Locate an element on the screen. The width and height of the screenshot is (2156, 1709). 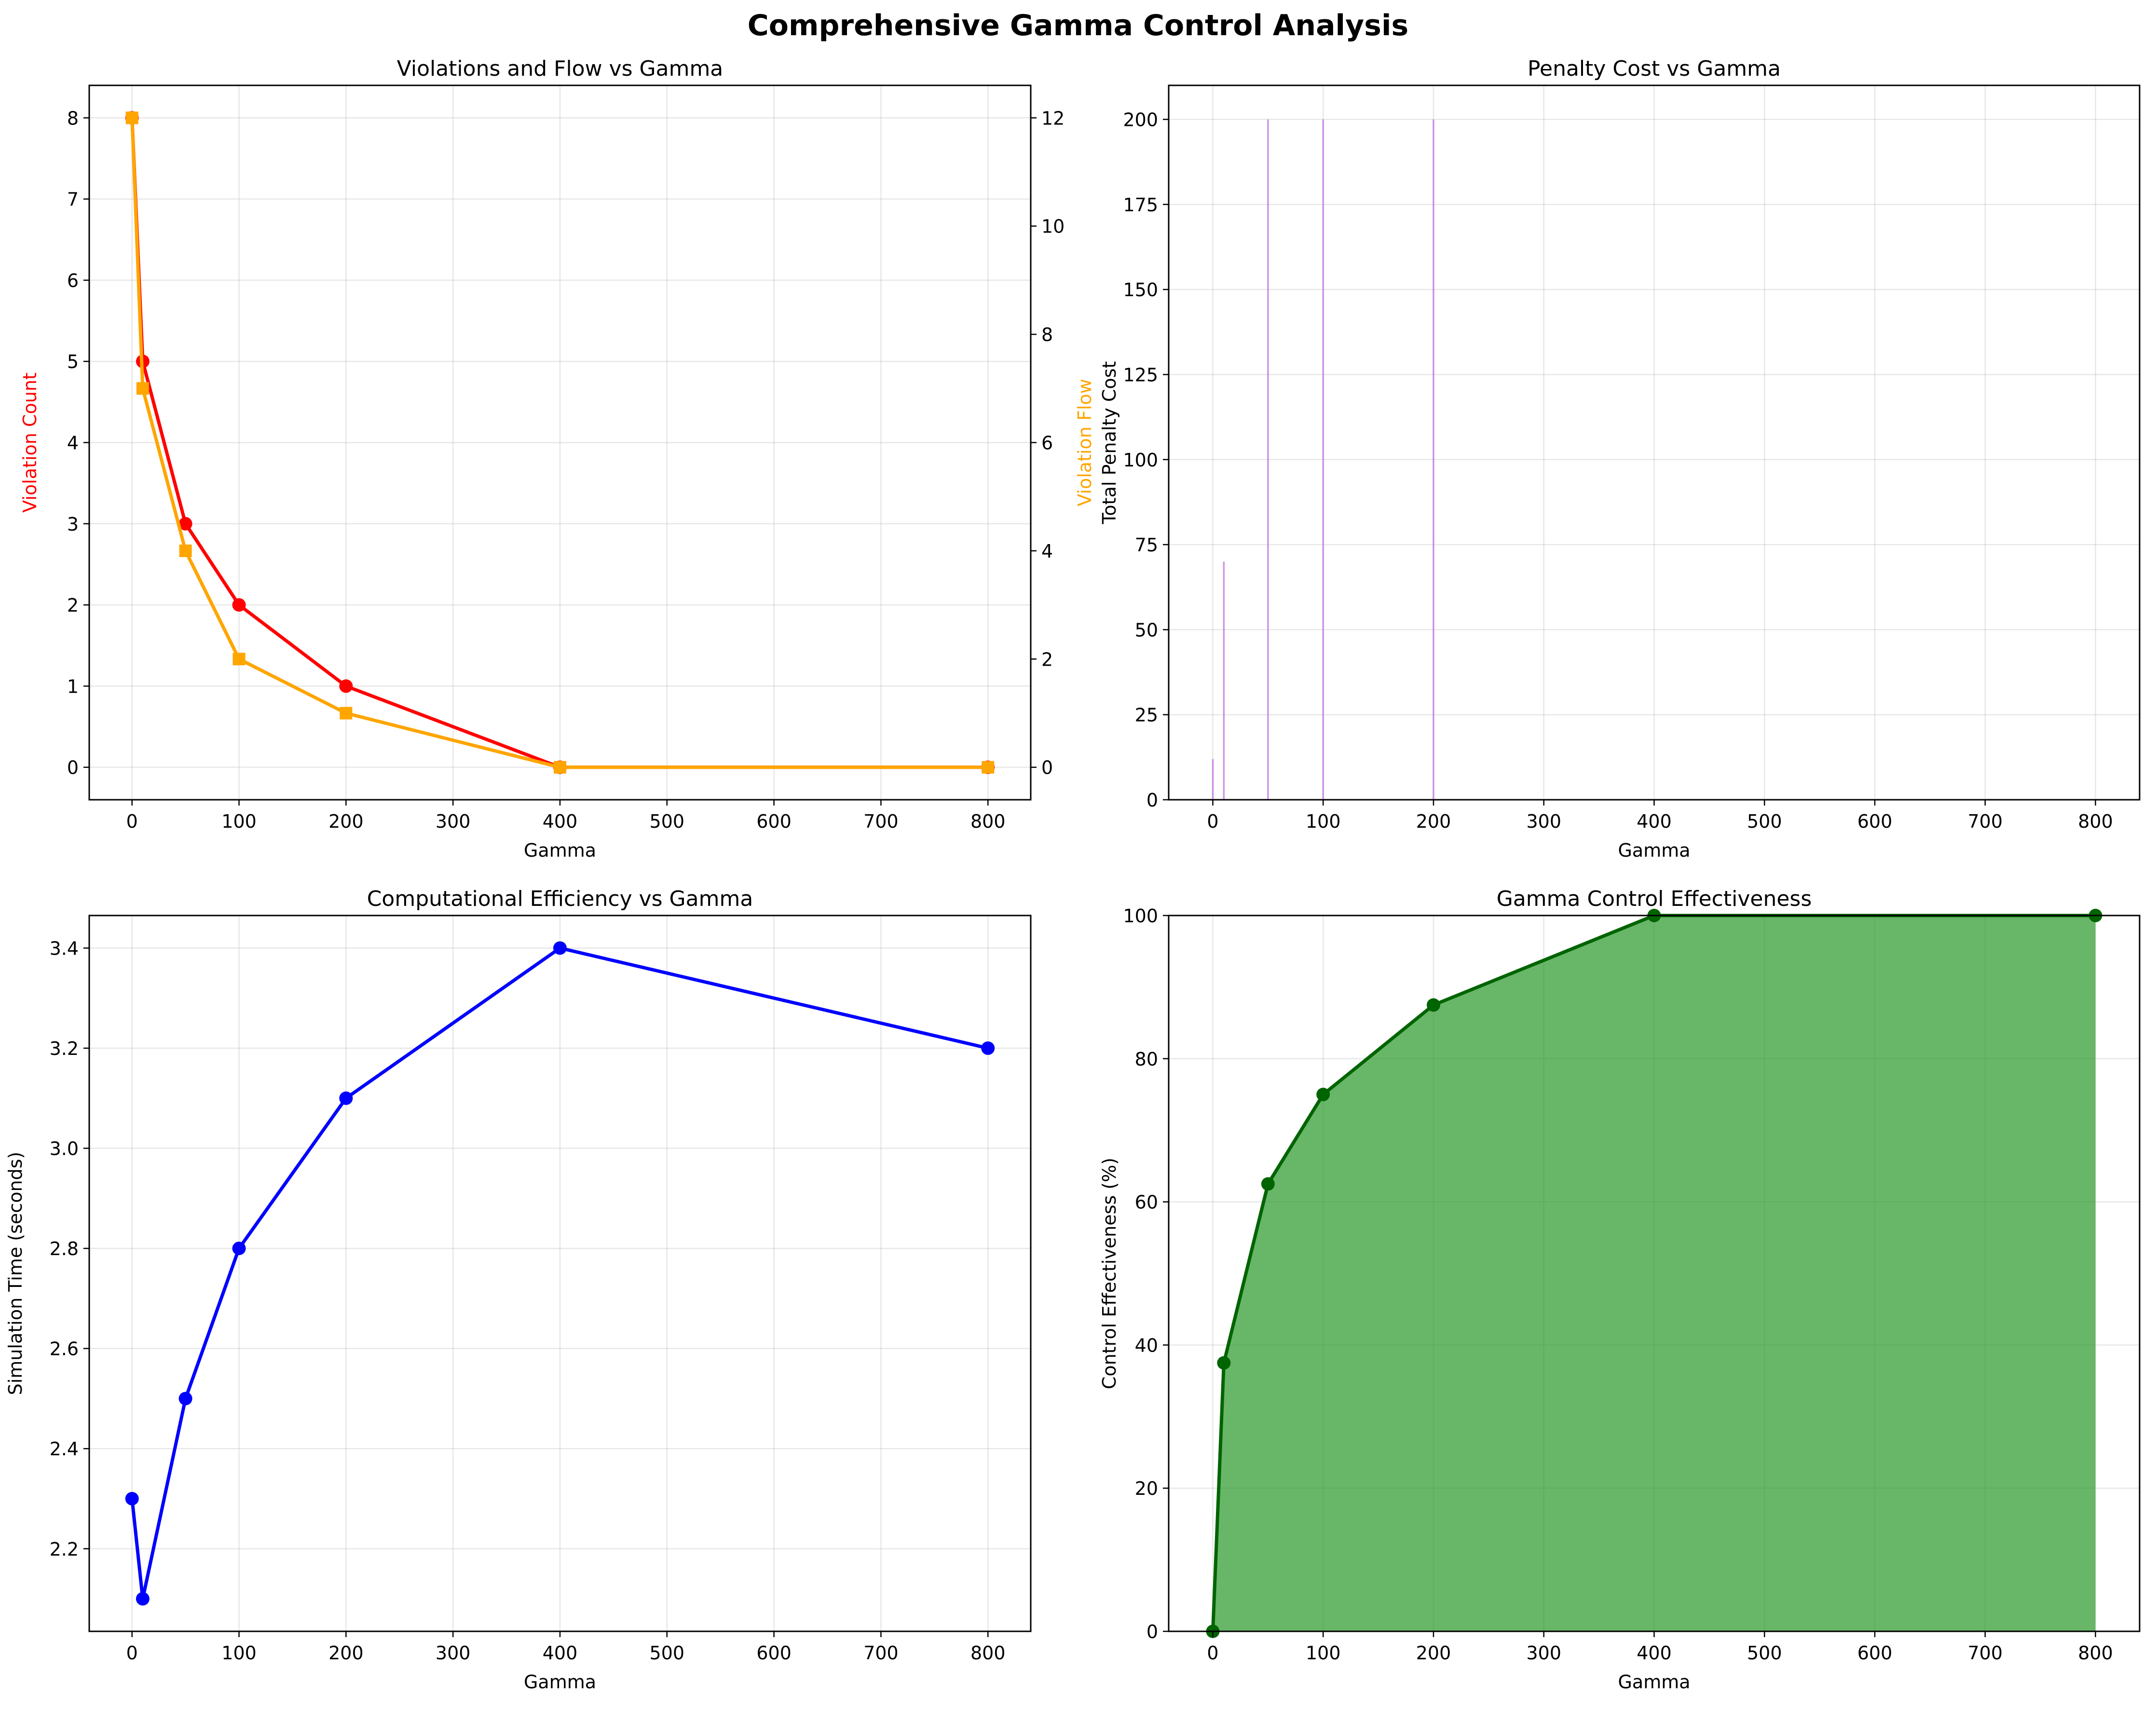
figure-title: Comprehensive Gamma Control Analysis is located at coordinates (1078, 25).